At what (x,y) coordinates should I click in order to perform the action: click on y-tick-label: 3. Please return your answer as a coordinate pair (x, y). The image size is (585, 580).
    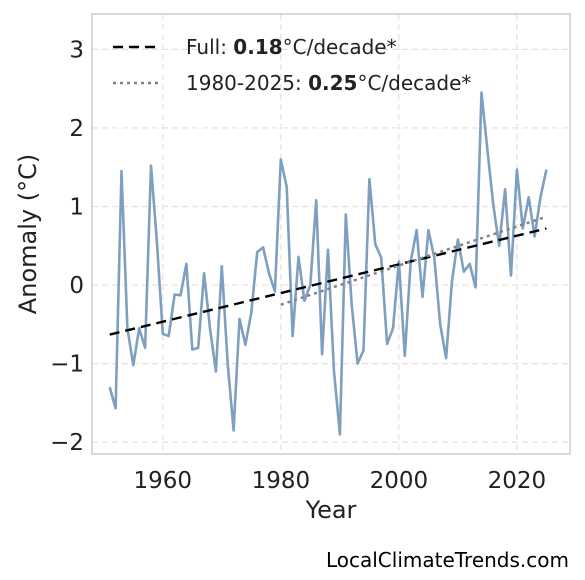
    Looking at the image, I should click on (76, 50).